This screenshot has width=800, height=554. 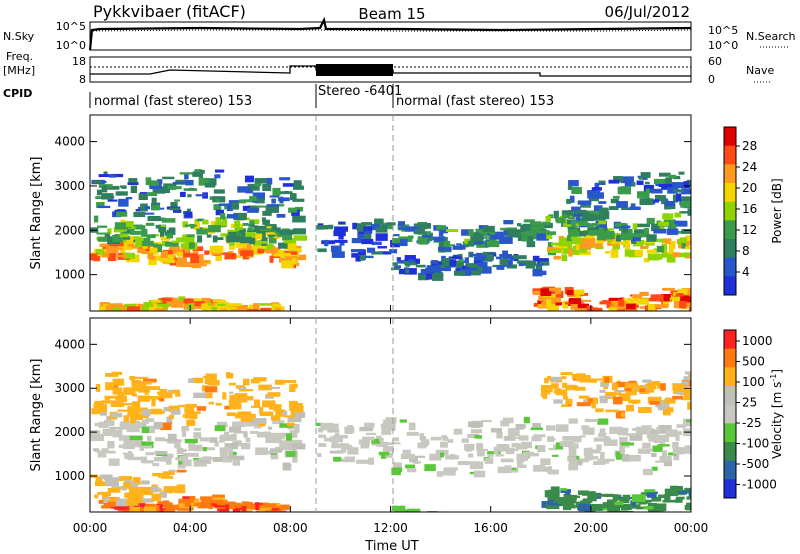 What do you see at coordinates (715, 61) in the screenshot?
I see `freq-right-tick-top: 60` at bounding box center [715, 61].